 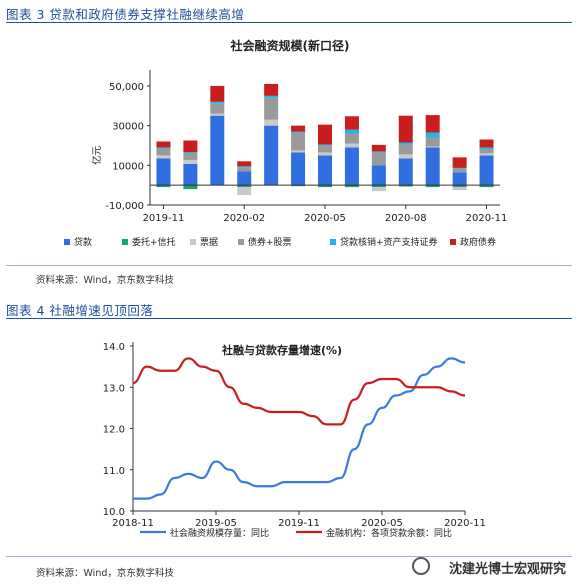 What do you see at coordinates (97, 155) in the screenshot?
I see `chart1-ylabel: 亿元` at bounding box center [97, 155].